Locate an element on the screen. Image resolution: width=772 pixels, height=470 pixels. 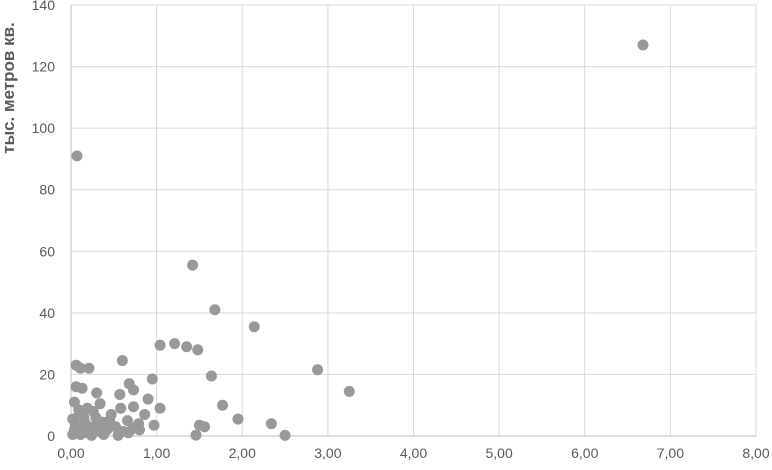
y-tick-label: 20 is located at coordinates (47, 374).